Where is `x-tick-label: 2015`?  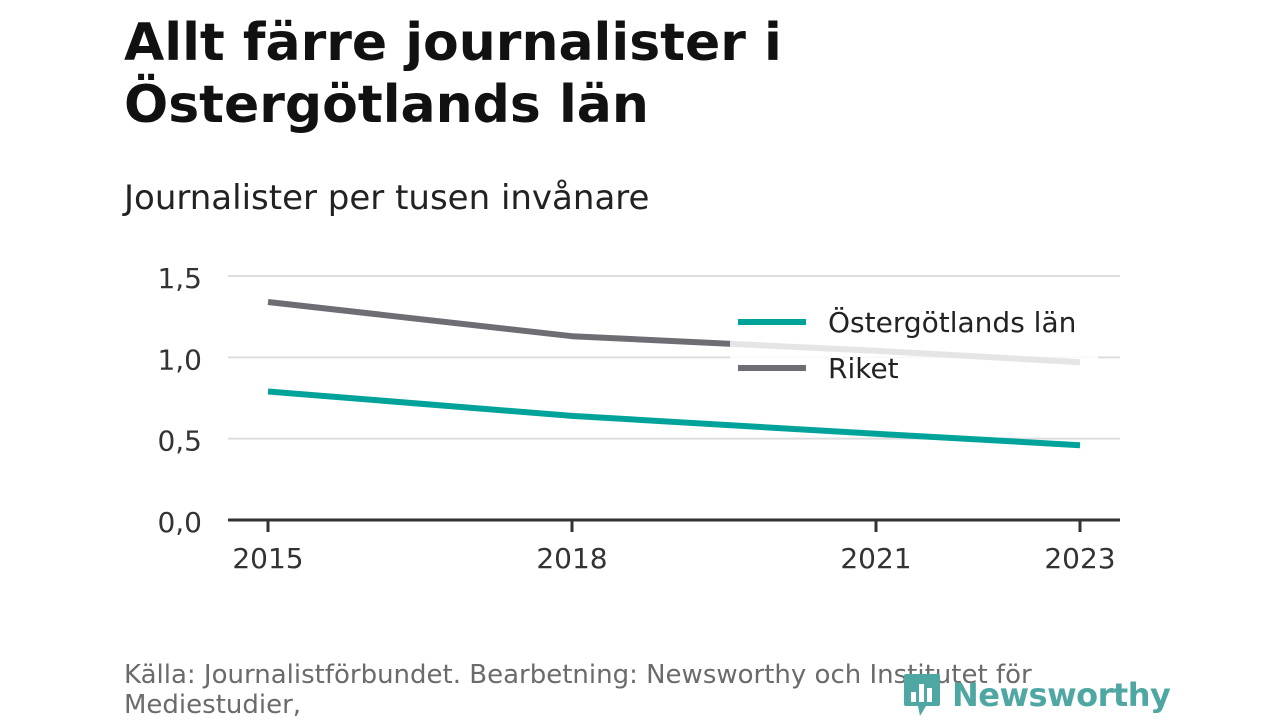 x-tick-label: 2015 is located at coordinates (267, 558).